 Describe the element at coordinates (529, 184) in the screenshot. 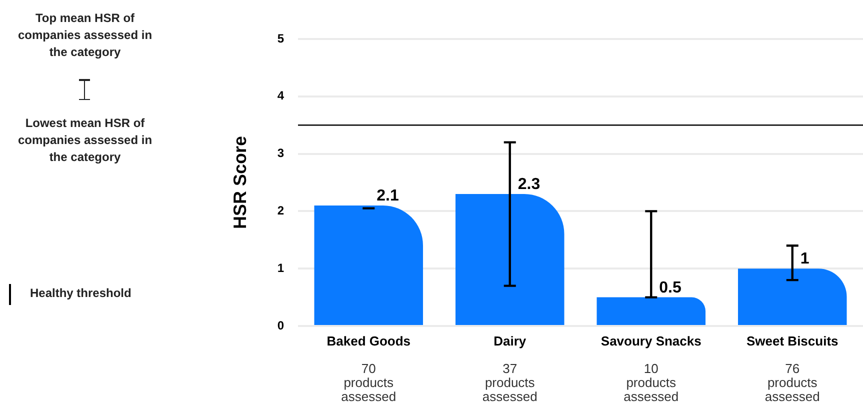

I see `data-label: 2.3` at that location.